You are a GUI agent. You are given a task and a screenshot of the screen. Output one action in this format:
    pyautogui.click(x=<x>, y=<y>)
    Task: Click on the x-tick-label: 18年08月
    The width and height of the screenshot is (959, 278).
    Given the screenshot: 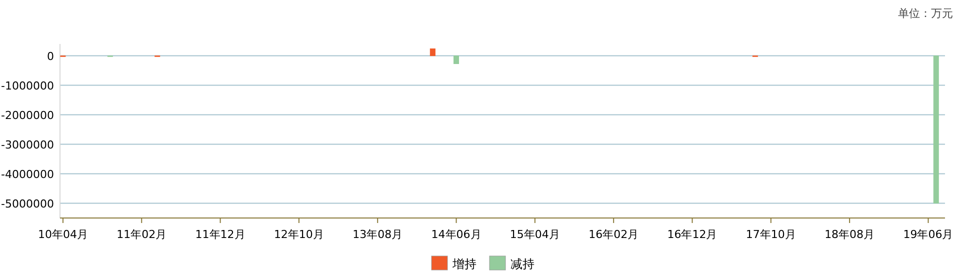 What is the action you would take?
    pyautogui.click(x=849, y=234)
    